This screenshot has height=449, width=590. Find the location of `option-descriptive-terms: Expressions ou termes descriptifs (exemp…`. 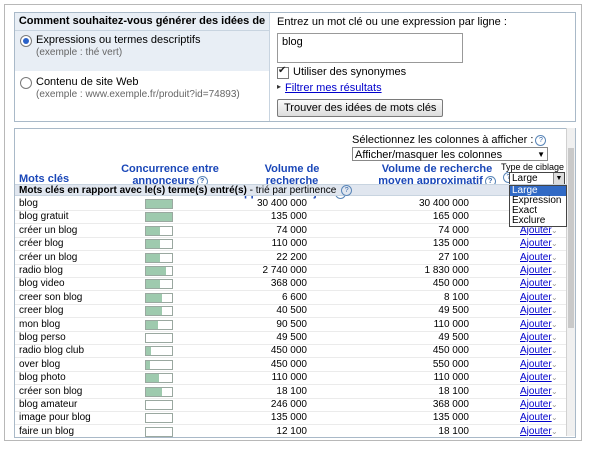

option-descriptive-terms: Expressions ou termes descriptifs (exemp… is located at coordinates (142, 51).